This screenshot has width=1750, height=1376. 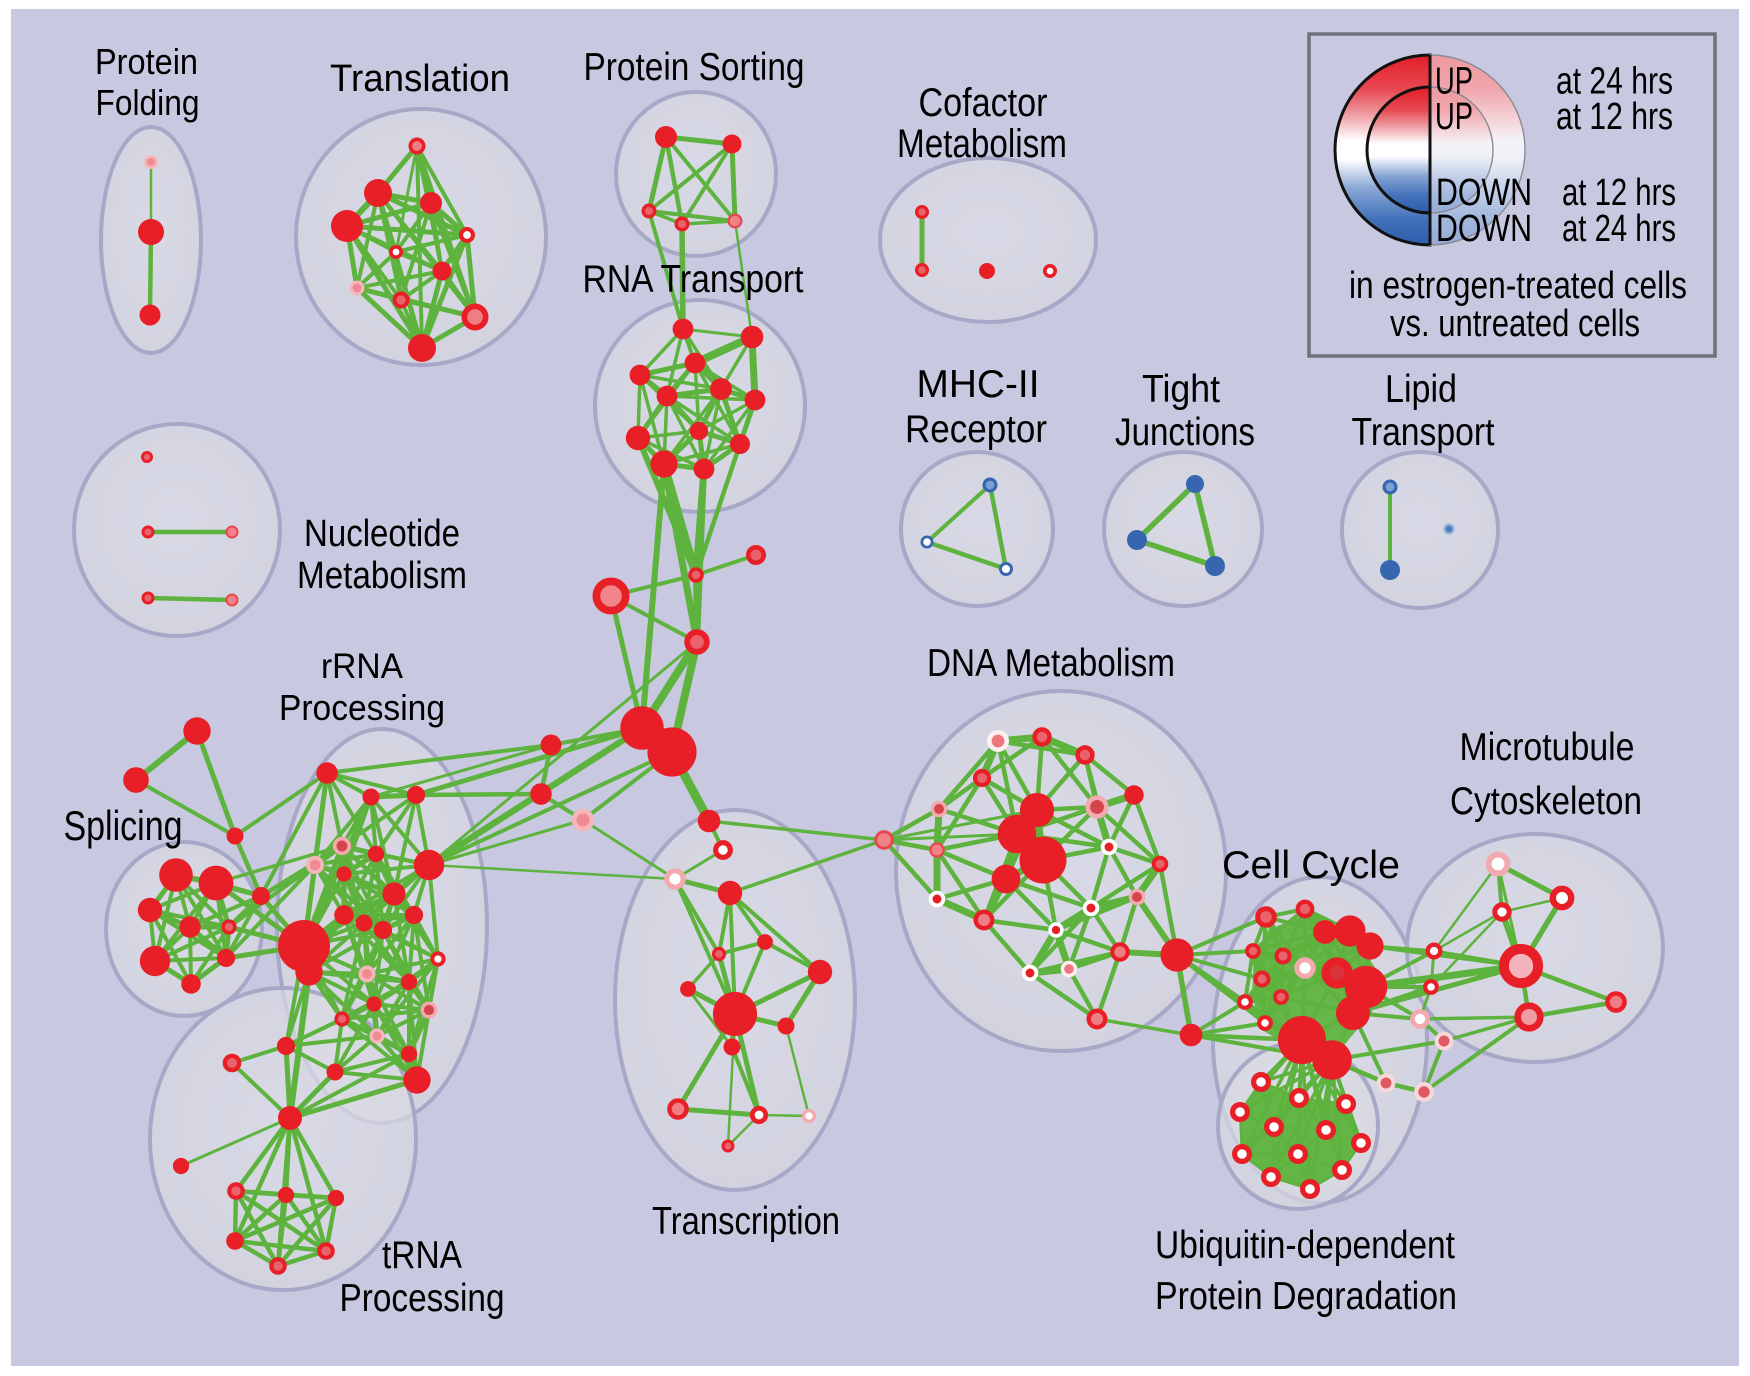 What do you see at coordinates (362, 666) in the screenshot?
I see `svg-text: rRNA` at bounding box center [362, 666].